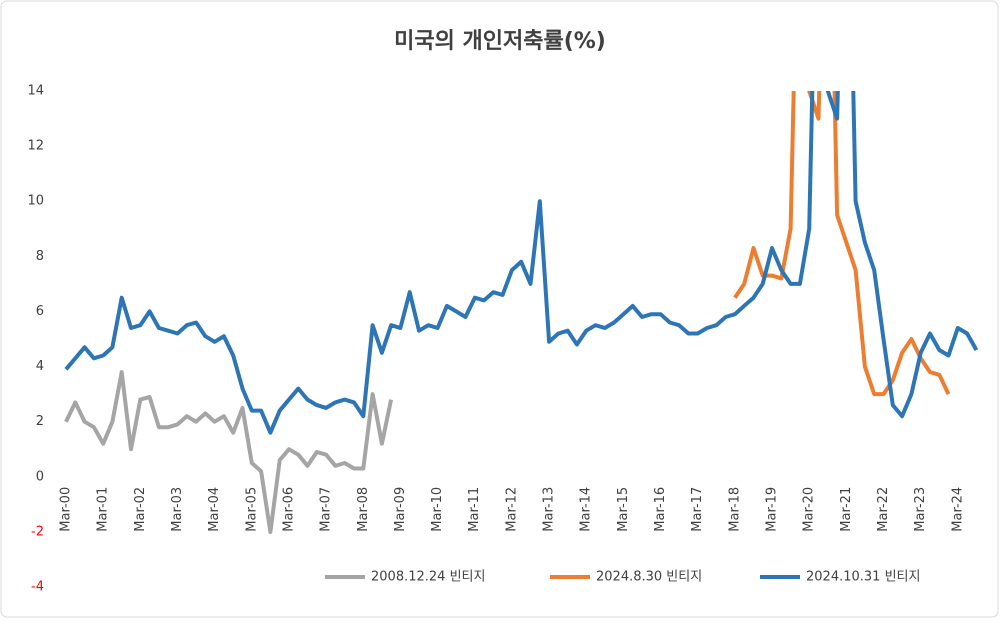 Image resolution: width=1000 pixels, height=623 pixels. Describe the element at coordinates (40, 366) in the screenshot. I see `y-tick-label: 4` at that location.